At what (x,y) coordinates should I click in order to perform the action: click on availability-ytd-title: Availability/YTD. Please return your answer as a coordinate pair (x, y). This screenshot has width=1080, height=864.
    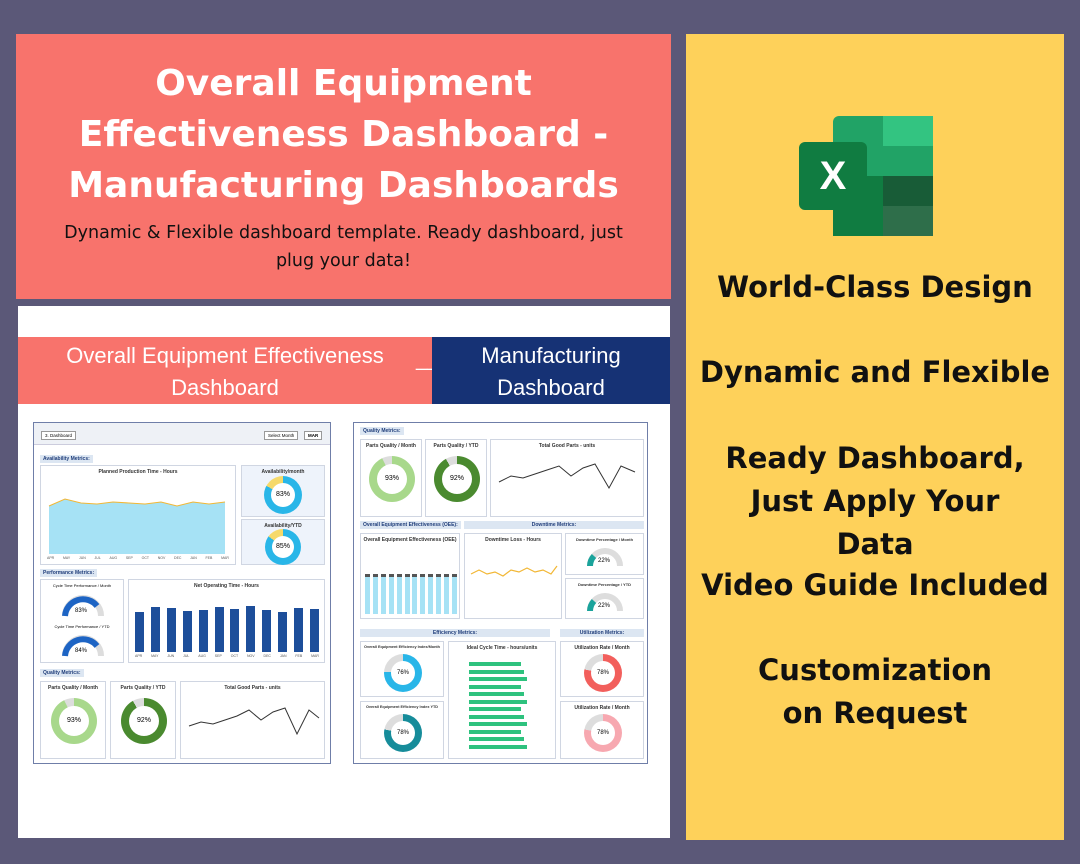
    Looking at the image, I should click on (283, 526).